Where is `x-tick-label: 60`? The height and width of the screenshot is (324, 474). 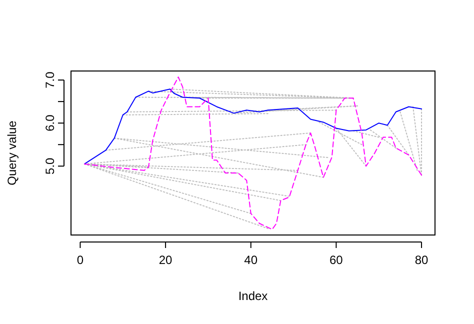
x-tick-label: 60 is located at coordinates (337, 260).